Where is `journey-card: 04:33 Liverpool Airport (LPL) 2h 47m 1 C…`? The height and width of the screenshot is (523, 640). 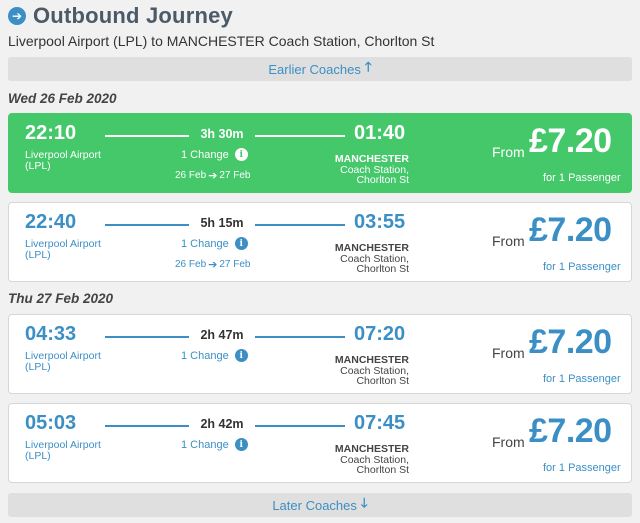 journey-card: 04:33 Liverpool Airport (LPL) 2h 47m 1 C… is located at coordinates (320, 354).